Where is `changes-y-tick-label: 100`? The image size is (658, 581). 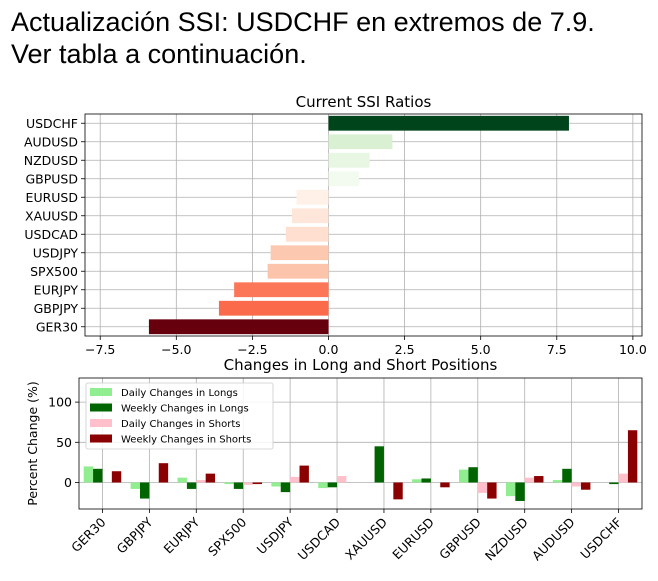 changes-y-tick-label: 100 is located at coordinates (60, 402).